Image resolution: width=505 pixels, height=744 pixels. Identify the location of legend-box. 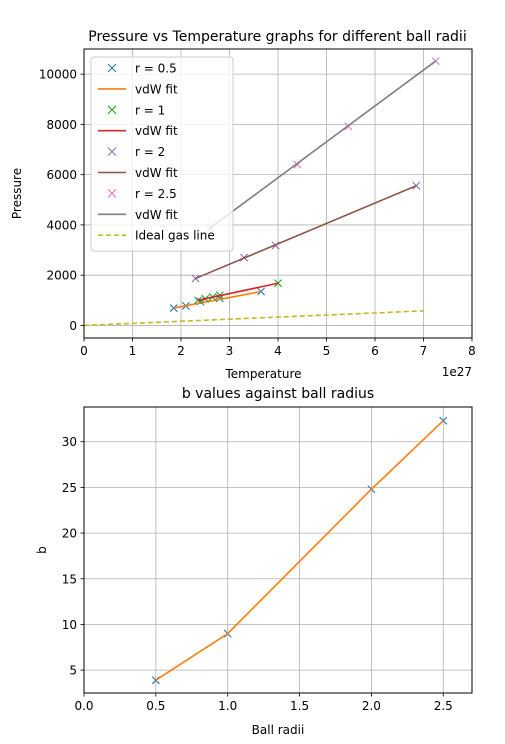
(162, 154).